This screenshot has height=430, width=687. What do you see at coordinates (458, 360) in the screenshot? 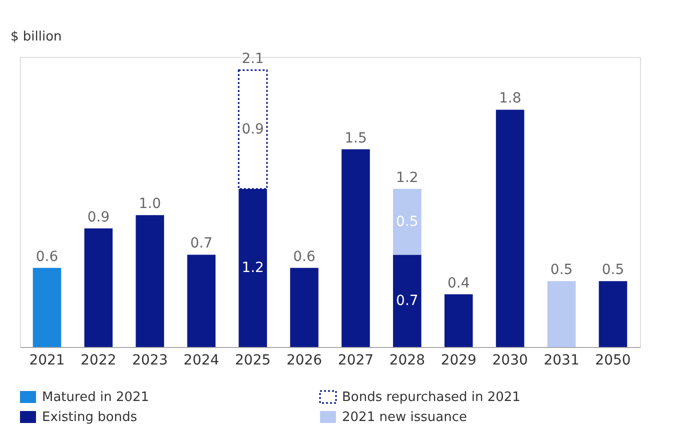
I see `x-tick-label: 2029` at bounding box center [458, 360].